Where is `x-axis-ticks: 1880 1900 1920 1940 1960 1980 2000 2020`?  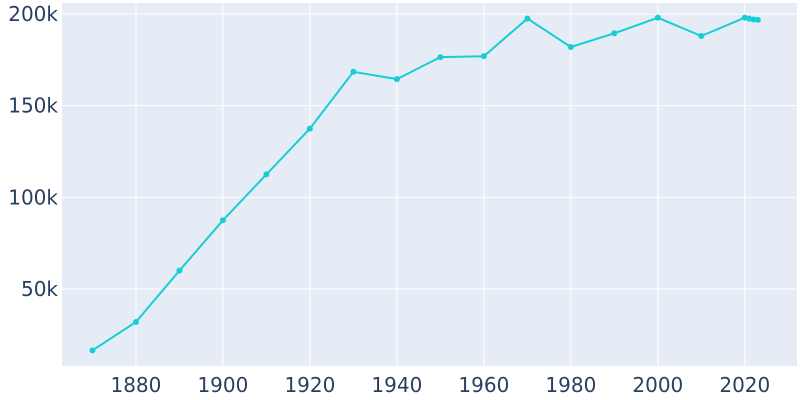 x-axis-ticks: 1880 1900 1920 1940 1960 1980 2000 2020 is located at coordinates (440, 385).